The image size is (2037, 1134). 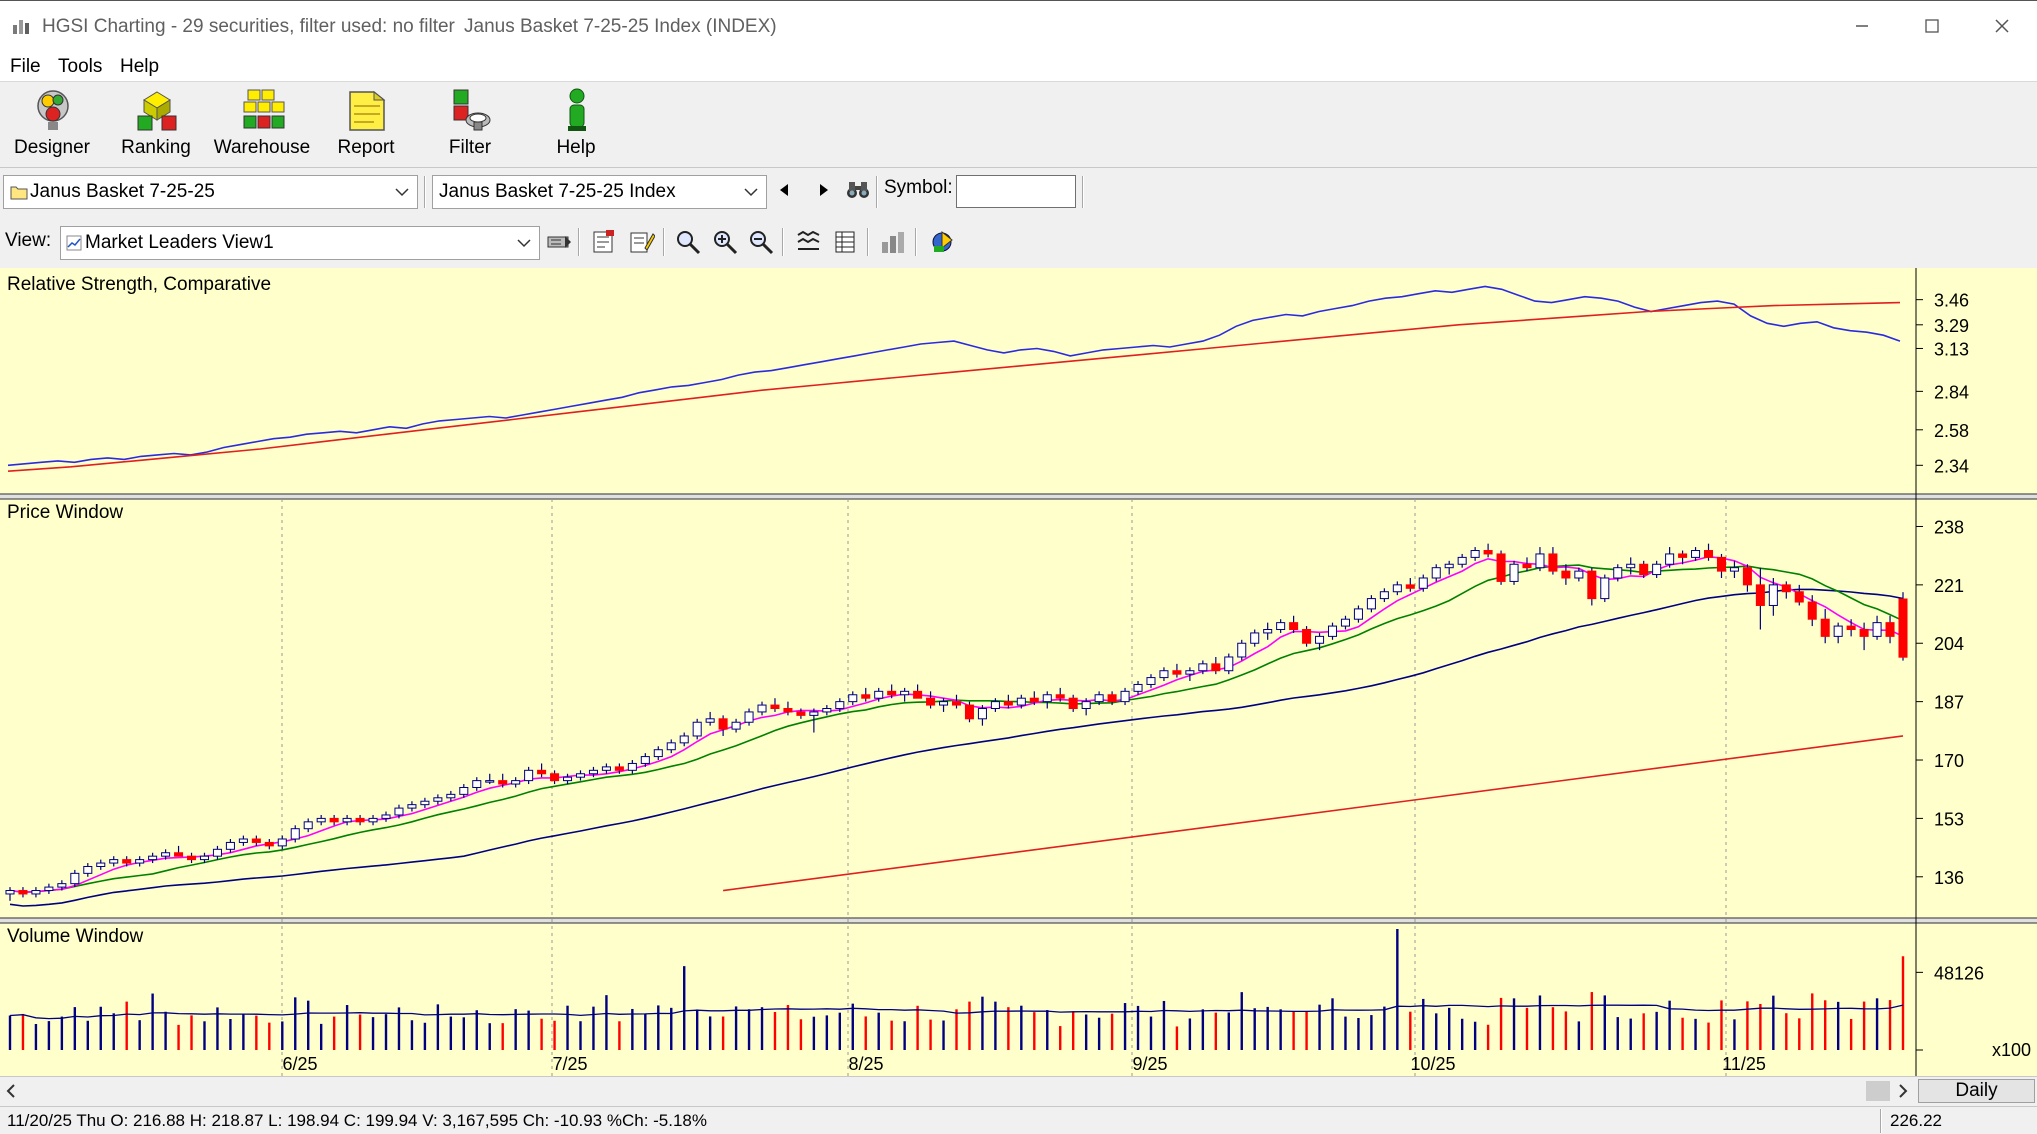 I want to click on help-button: Help, so click(x=576, y=125).